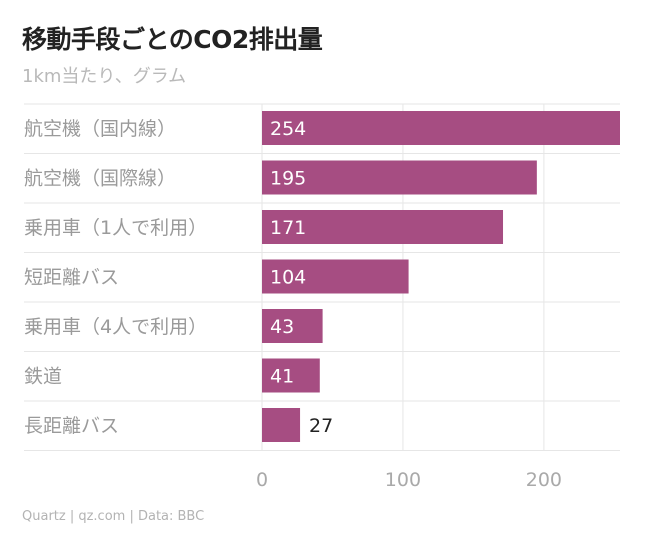 Image resolution: width=645 pixels, height=549 pixels. I want to click on category-label: 長距離バス, so click(71, 426).